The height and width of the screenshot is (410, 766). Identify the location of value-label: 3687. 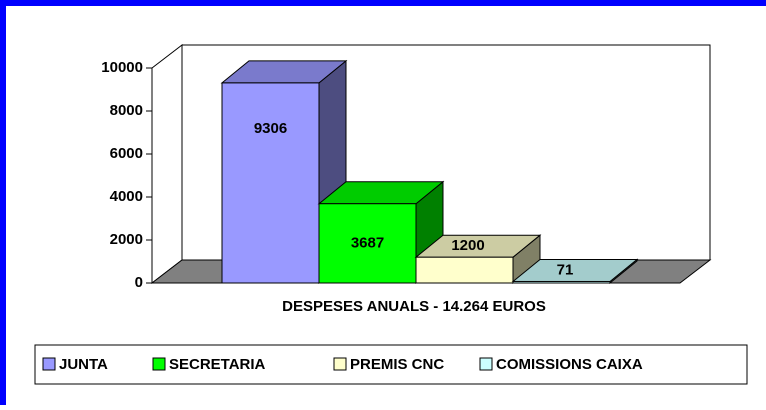
(367, 242).